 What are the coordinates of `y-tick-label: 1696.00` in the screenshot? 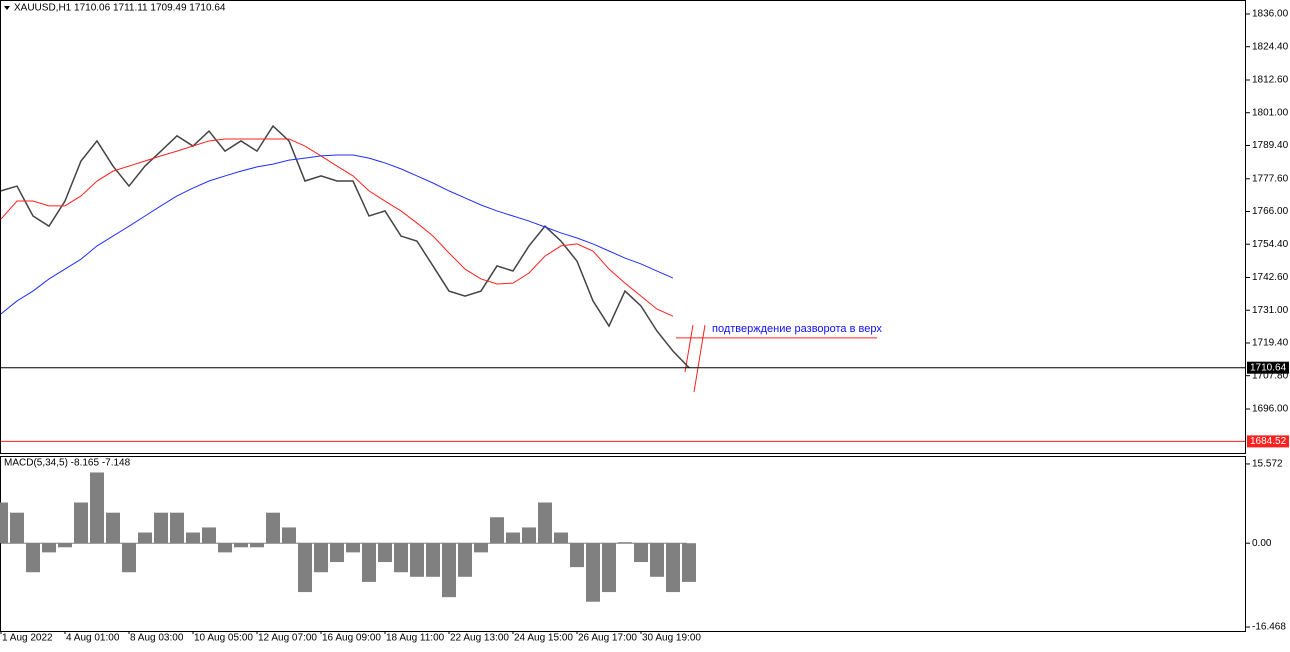 It's located at (1270, 409).